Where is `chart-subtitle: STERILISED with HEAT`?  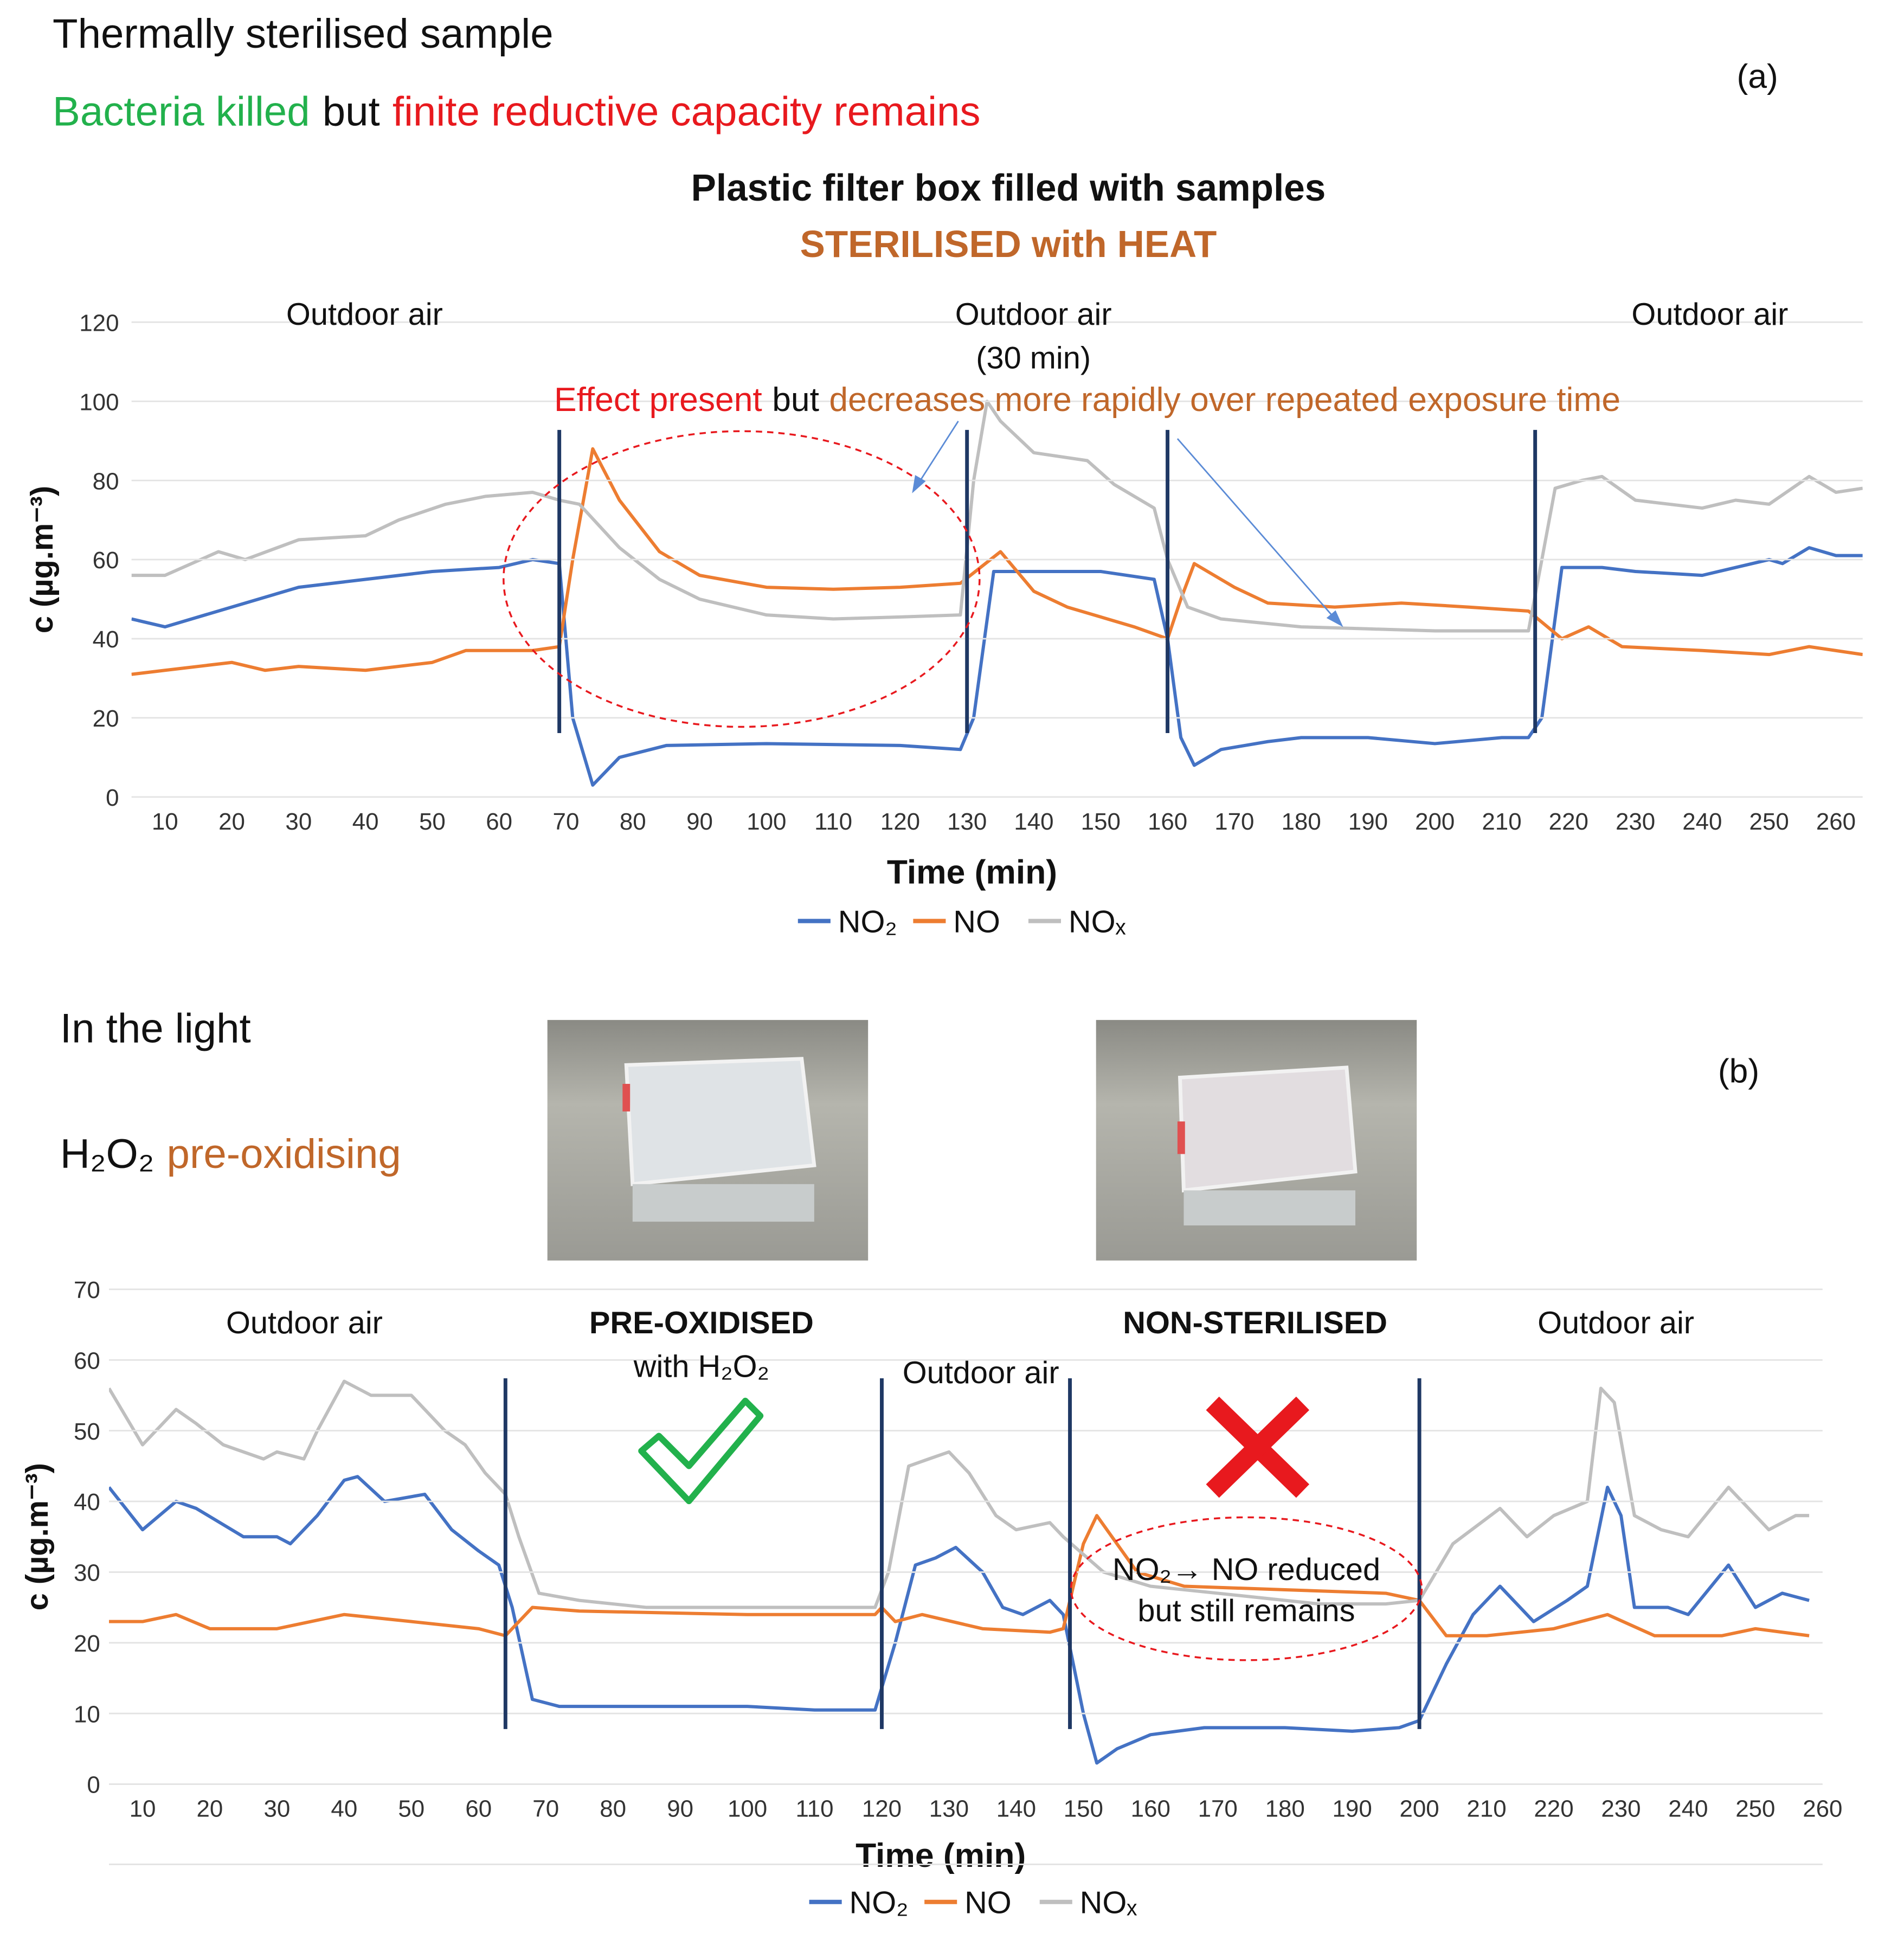 chart-subtitle: STERILISED with HEAT is located at coordinates (1009, 244).